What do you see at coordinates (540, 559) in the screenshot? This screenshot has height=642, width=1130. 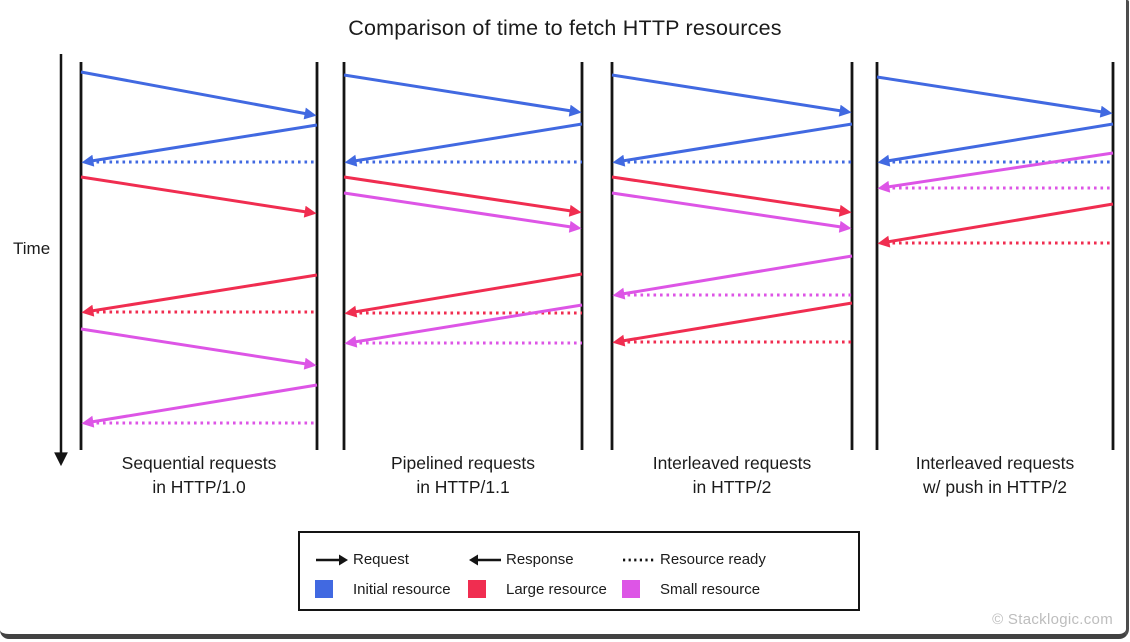 I see `legend-label: Response` at bounding box center [540, 559].